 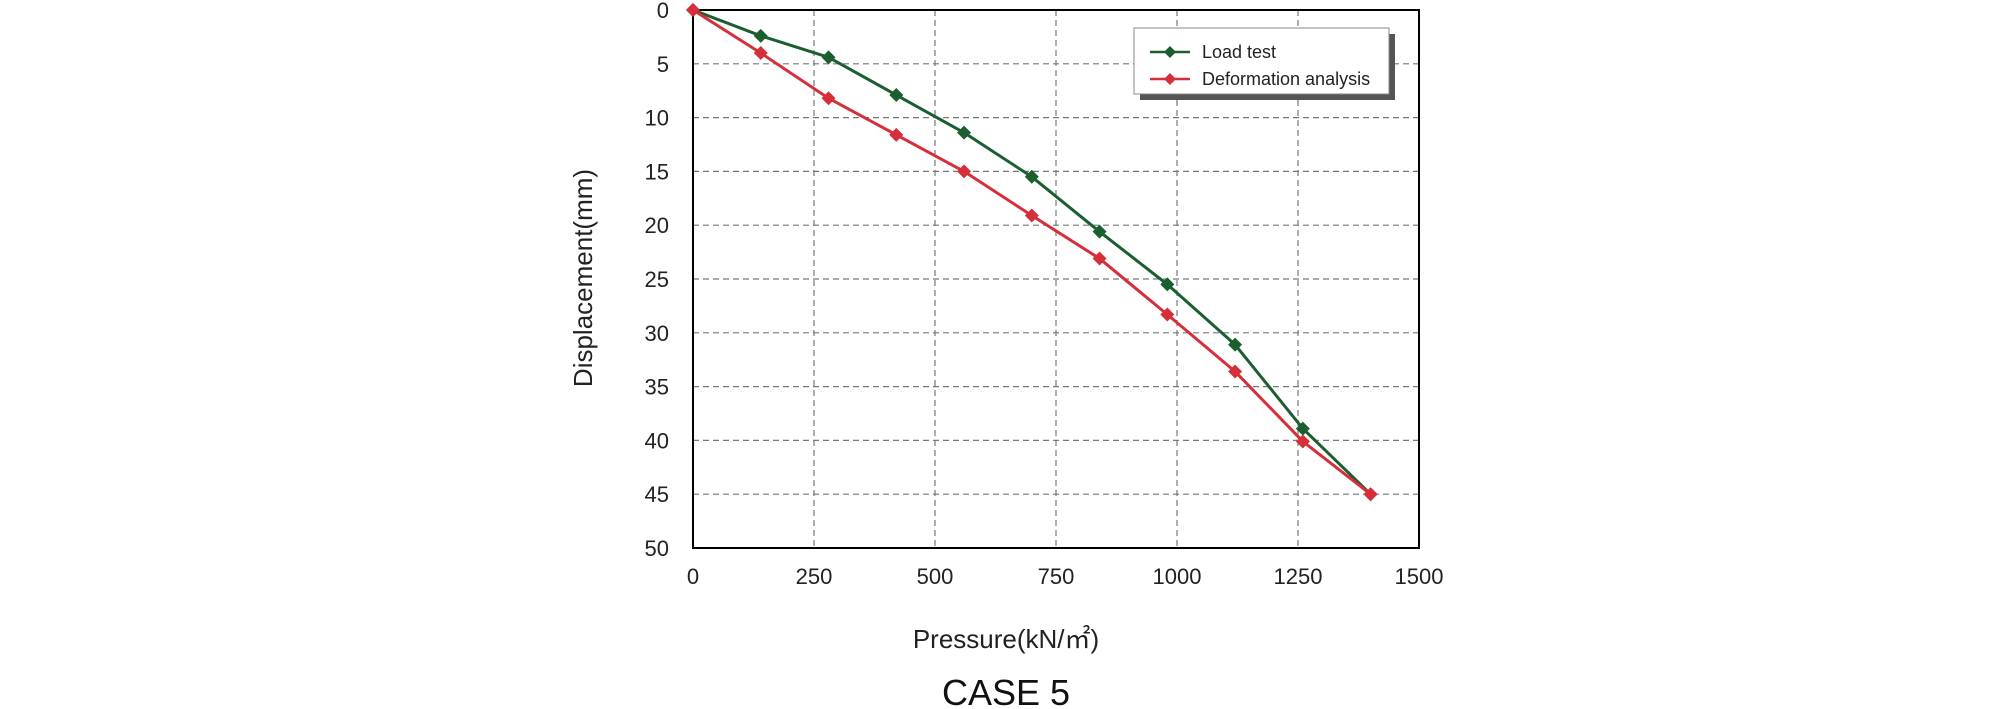 I want to click on x-tick-label: 0, so click(x=693, y=576).